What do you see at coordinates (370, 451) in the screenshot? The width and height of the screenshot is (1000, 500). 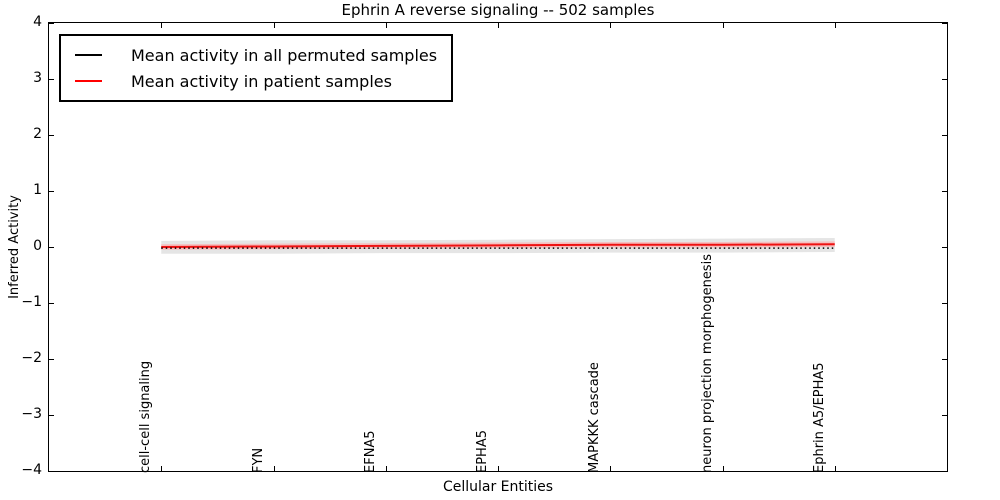 I see `x-tick-label: EFNA5` at bounding box center [370, 451].